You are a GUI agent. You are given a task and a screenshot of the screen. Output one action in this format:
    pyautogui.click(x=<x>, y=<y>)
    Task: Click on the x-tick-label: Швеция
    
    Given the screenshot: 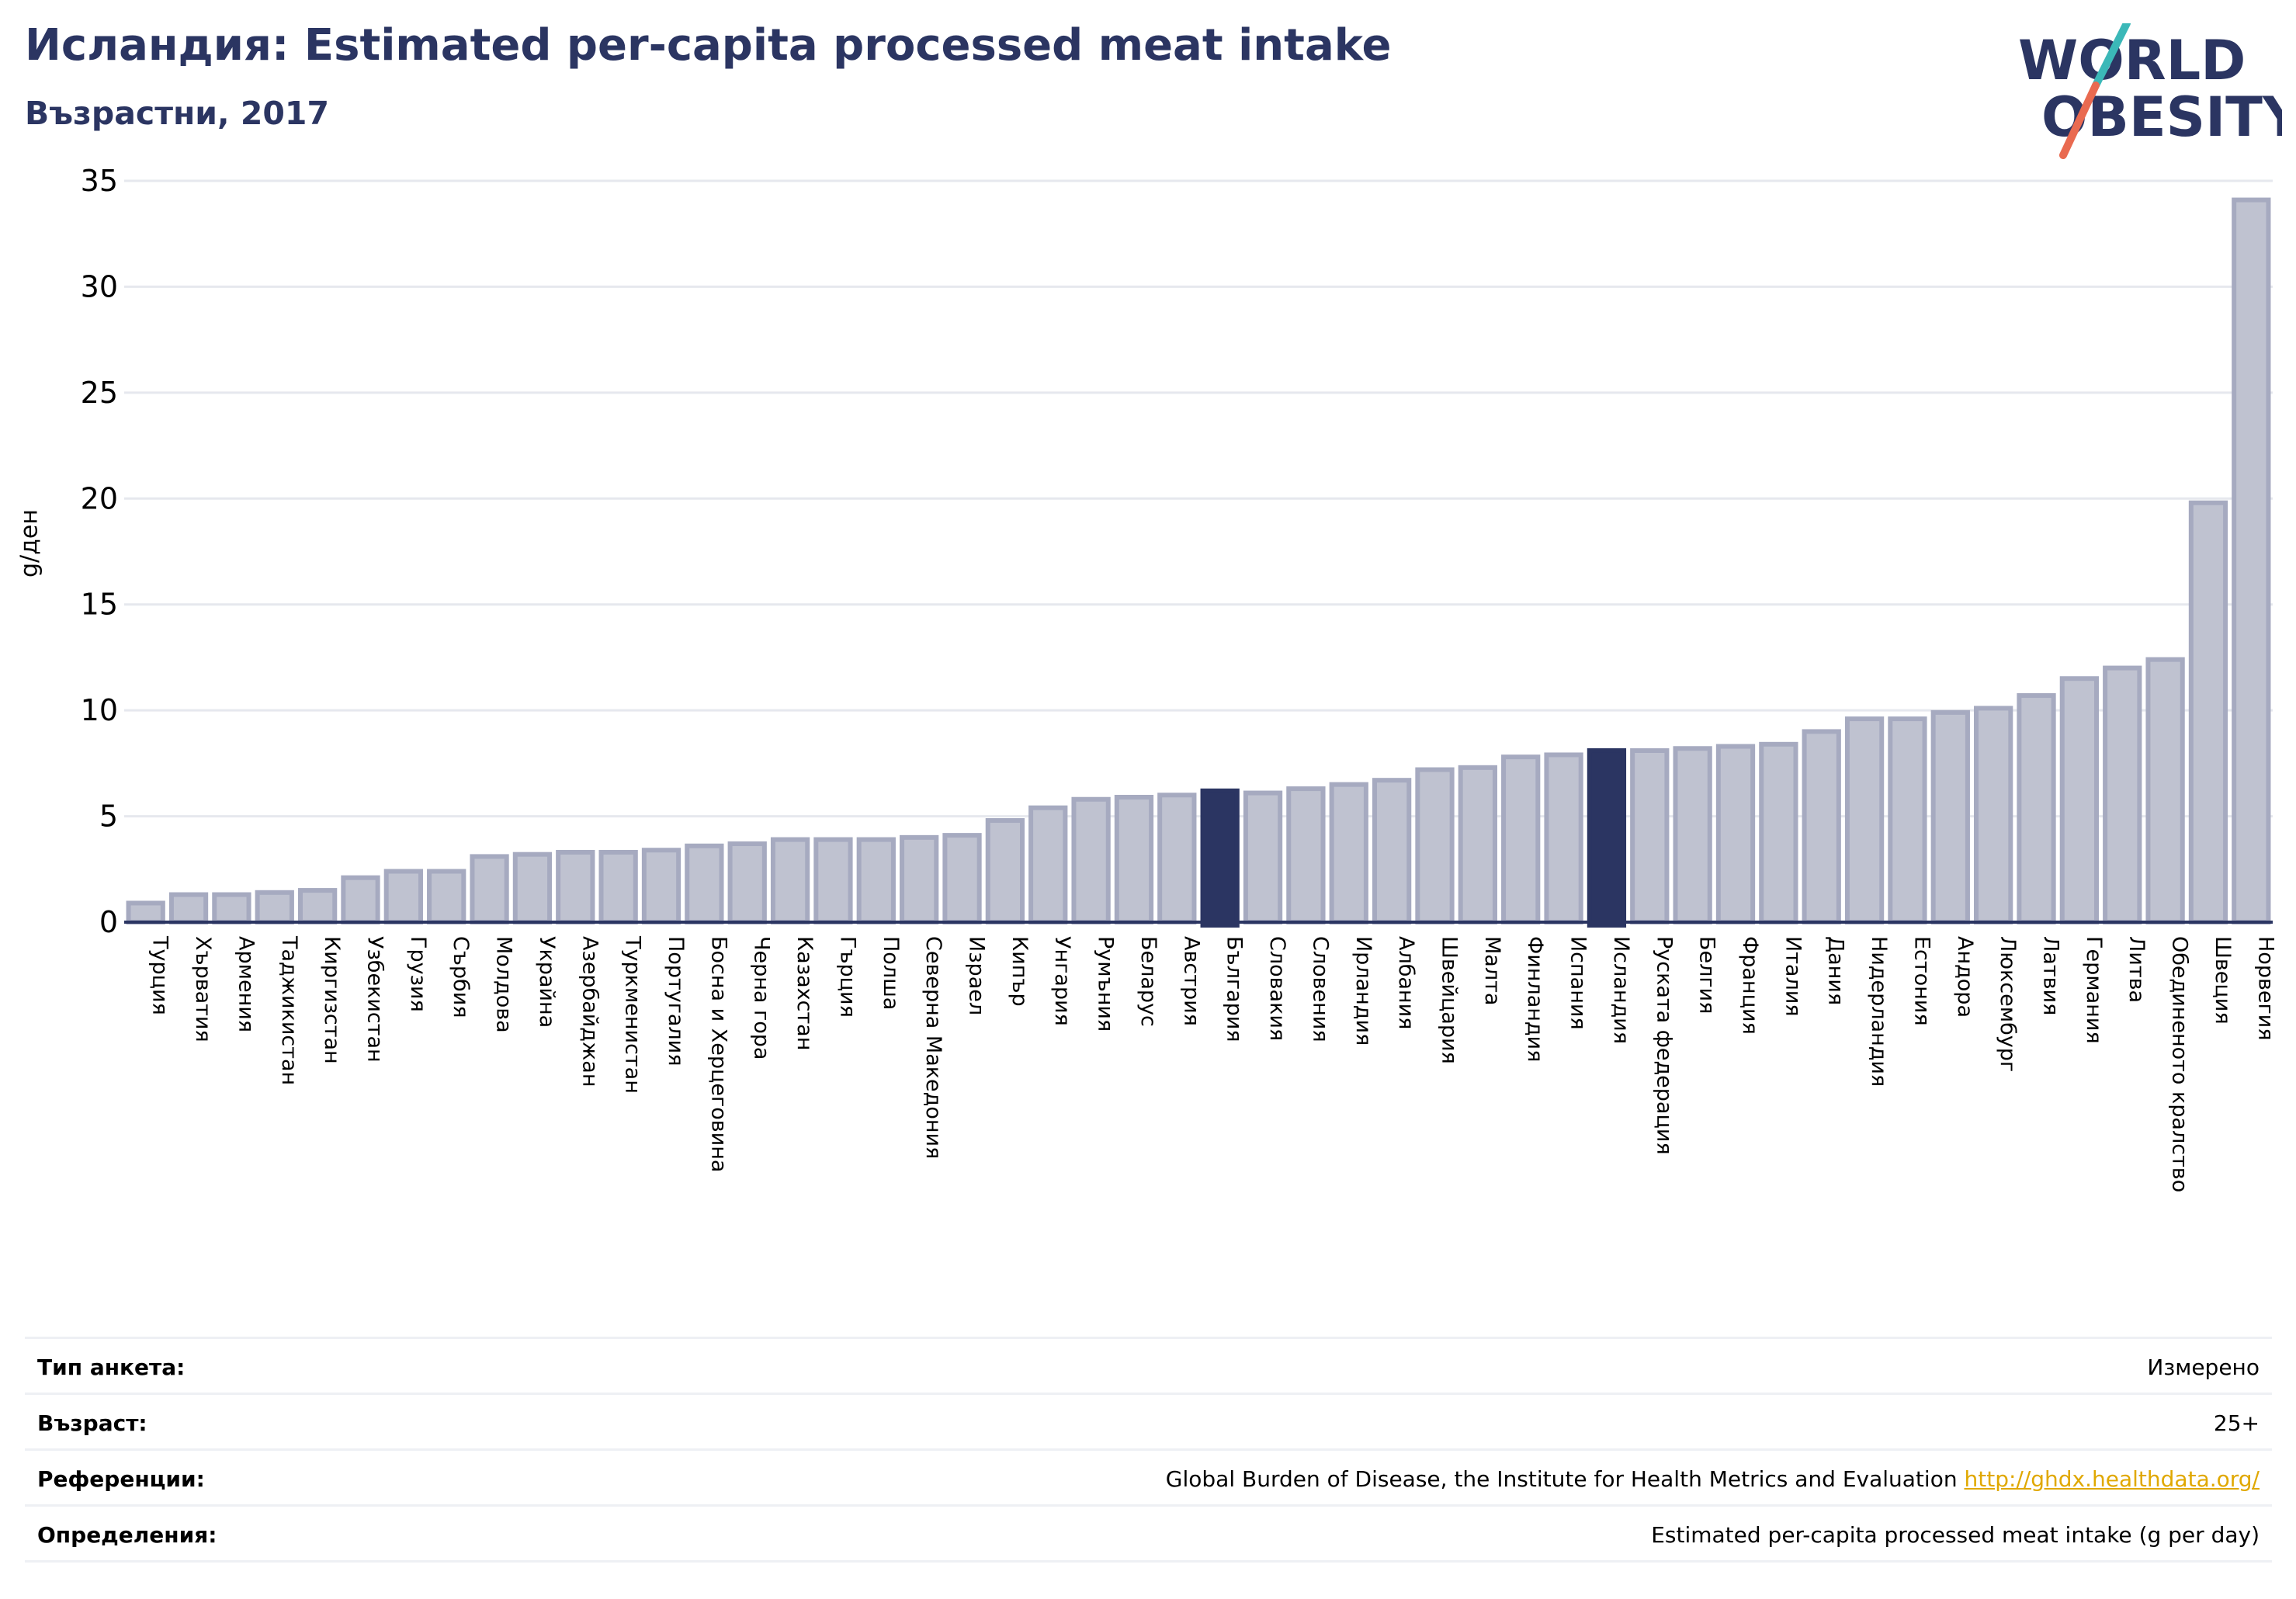 What is the action you would take?
    pyautogui.click(x=2223, y=980)
    